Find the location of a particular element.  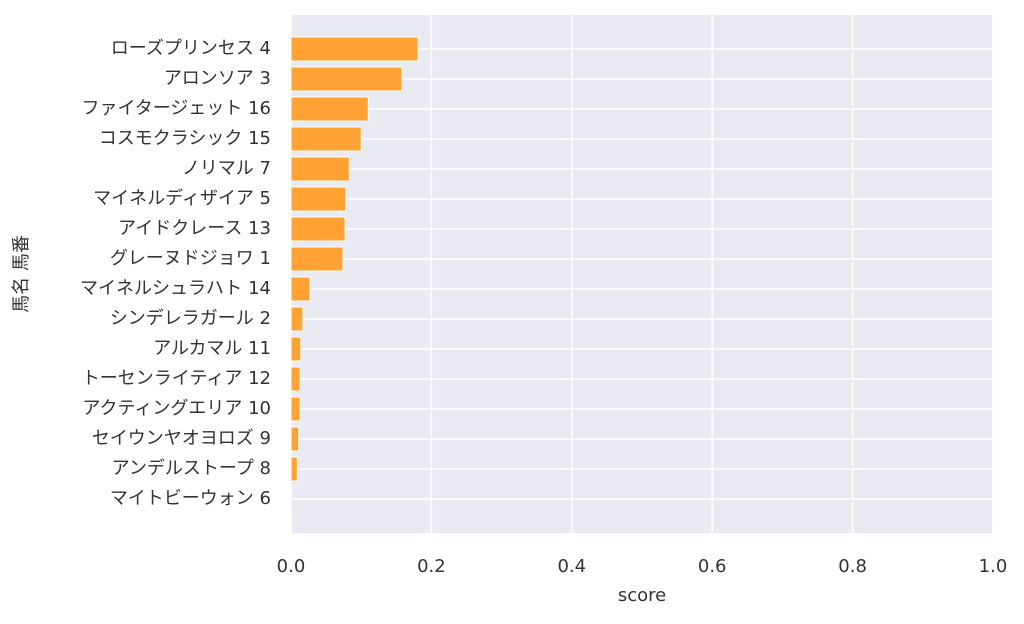

y-tick-label: ファイタージェット 16 is located at coordinates (176, 108).